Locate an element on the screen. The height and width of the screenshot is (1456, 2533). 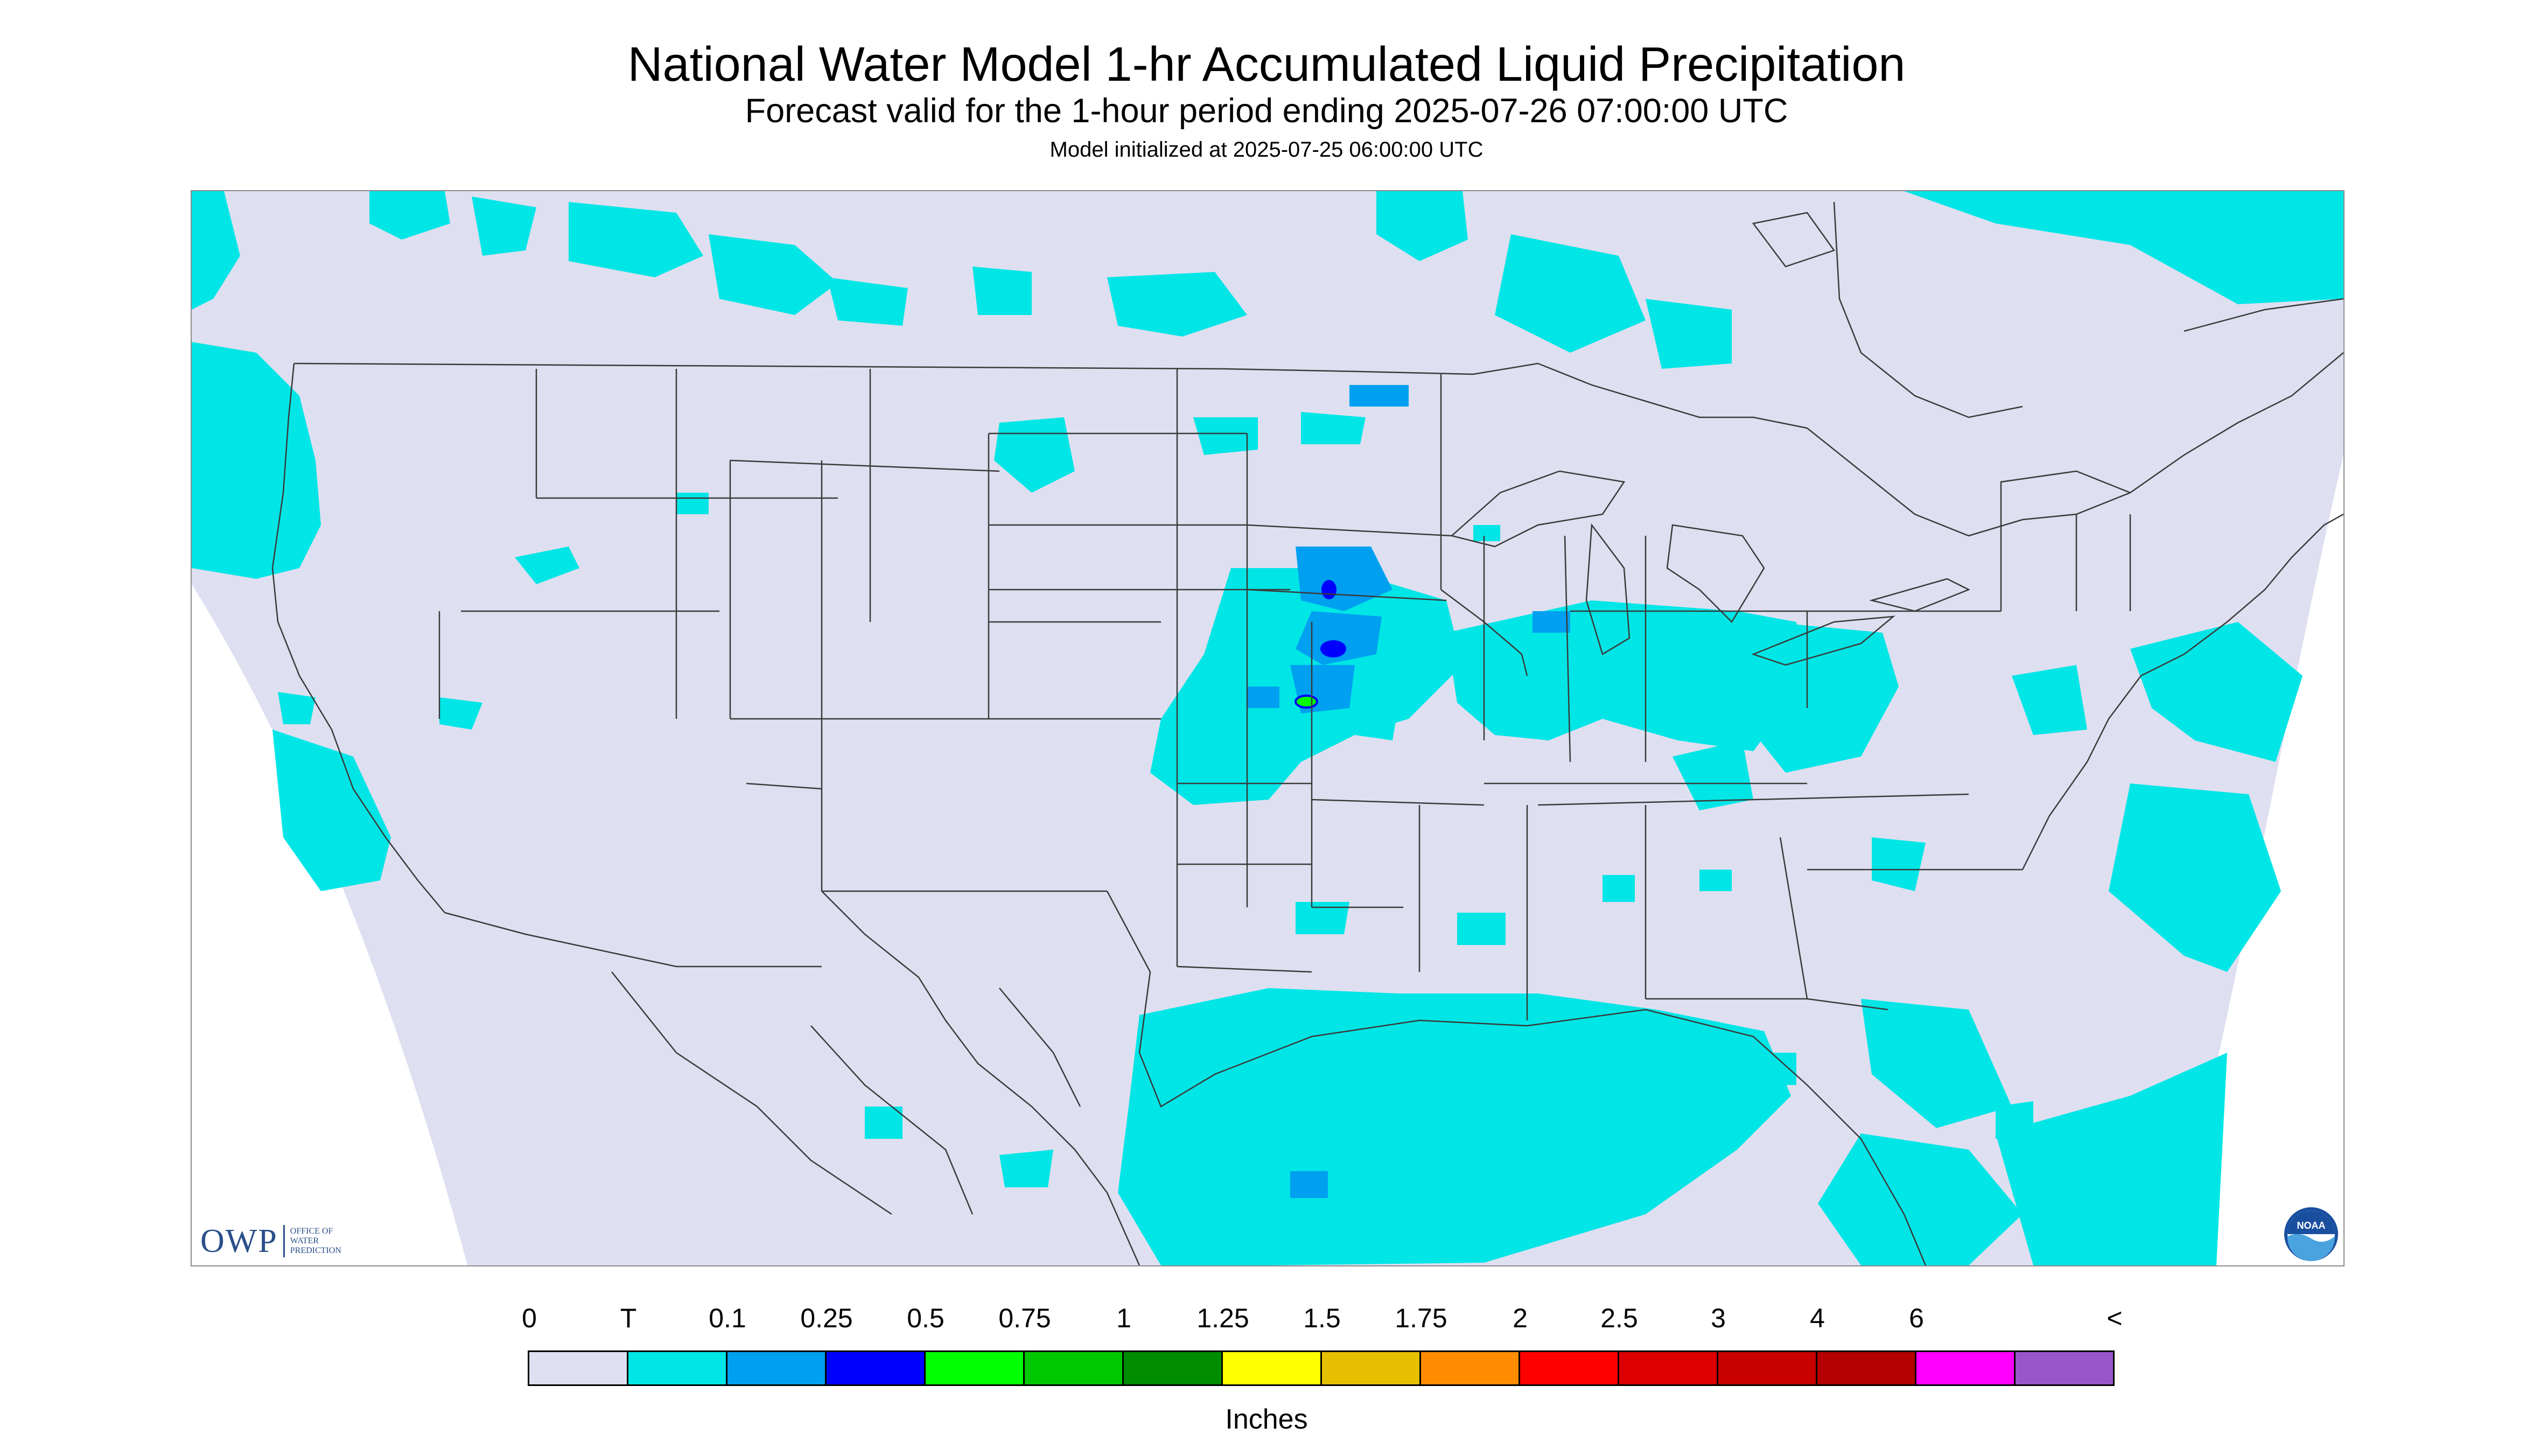
legend-label: 0.5 is located at coordinates (925, 1318).